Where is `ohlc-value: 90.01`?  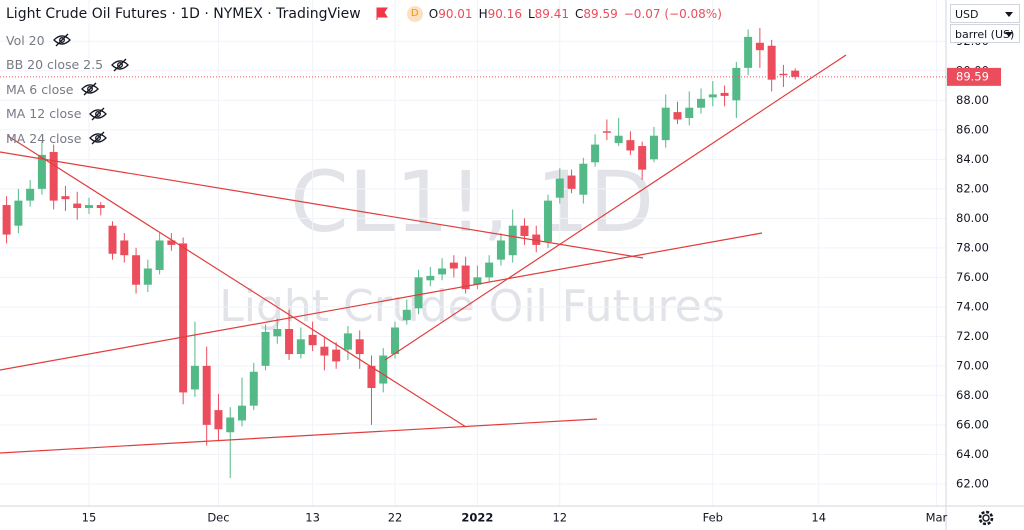
ohlc-value: 90.01 is located at coordinates (455, 14).